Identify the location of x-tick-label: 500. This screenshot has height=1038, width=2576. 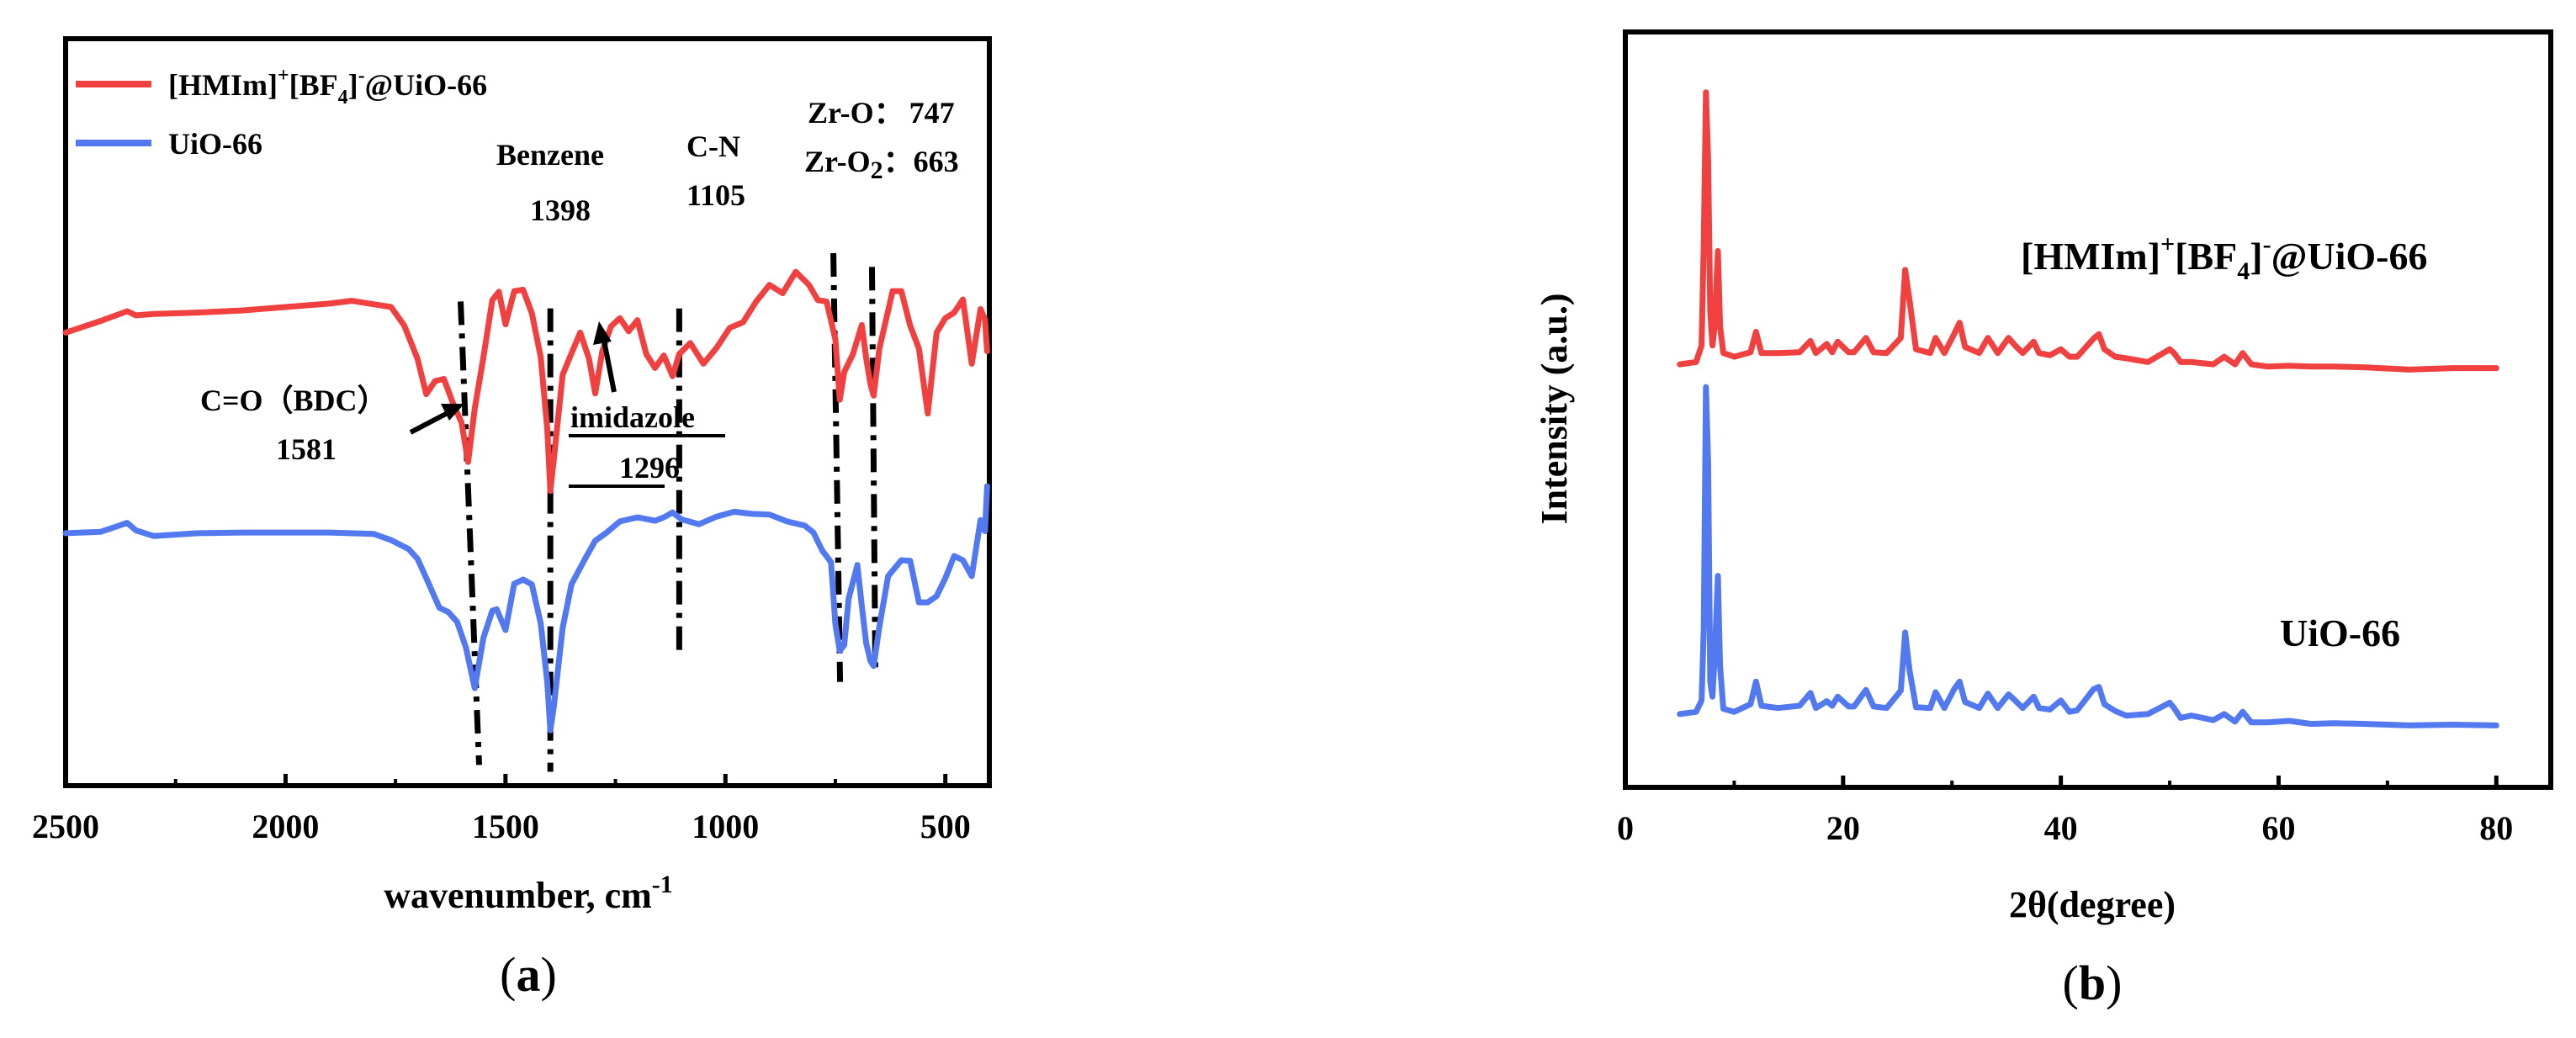
(945, 826).